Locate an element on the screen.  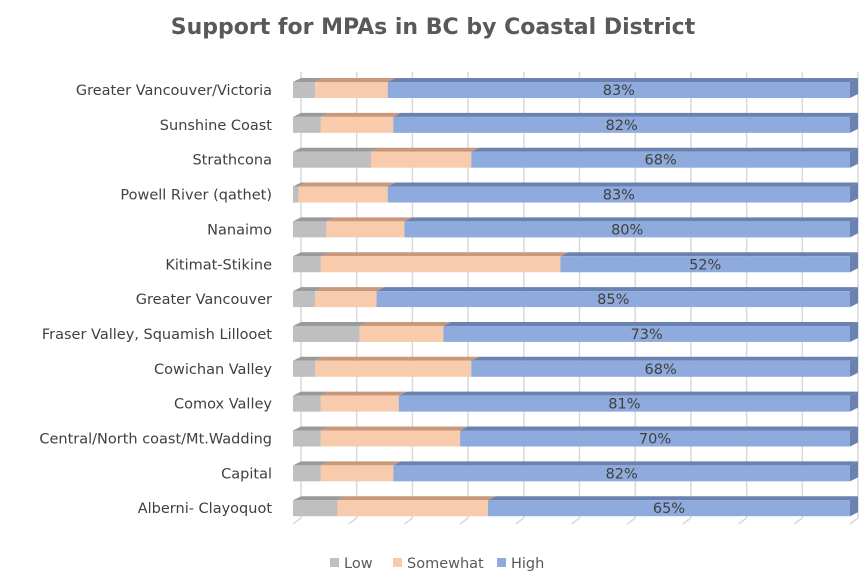
category-label: Greater Vancouver/Victoria is located at coordinates (174, 91).